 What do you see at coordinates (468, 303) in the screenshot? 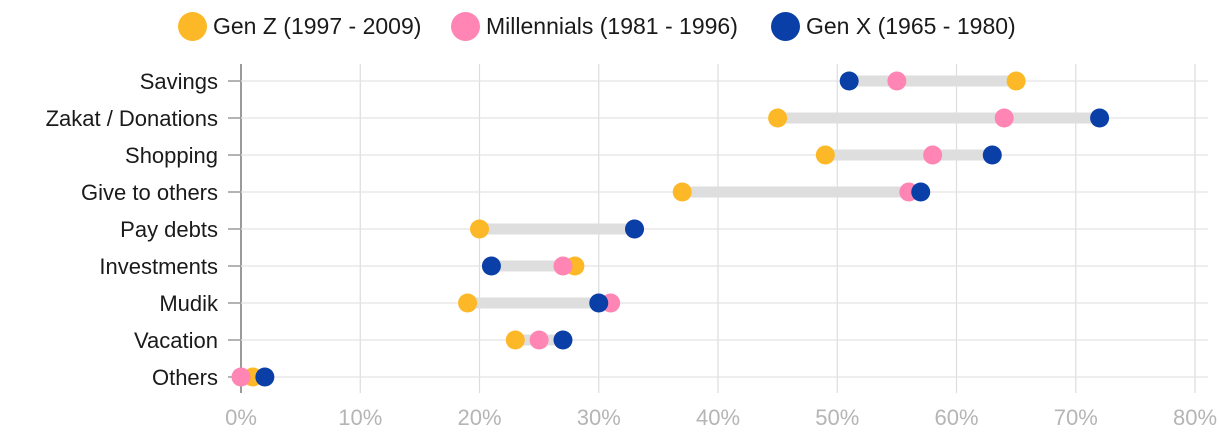
I see `point-gen-z-mudik` at bounding box center [468, 303].